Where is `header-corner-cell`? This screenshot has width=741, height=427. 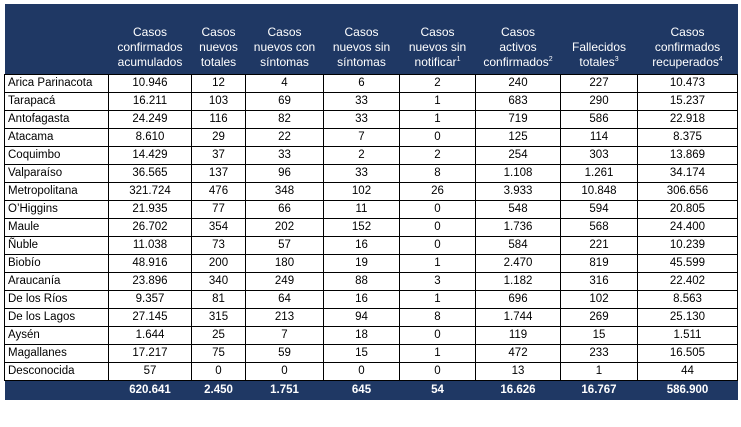 header-corner-cell is located at coordinates (56, 39).